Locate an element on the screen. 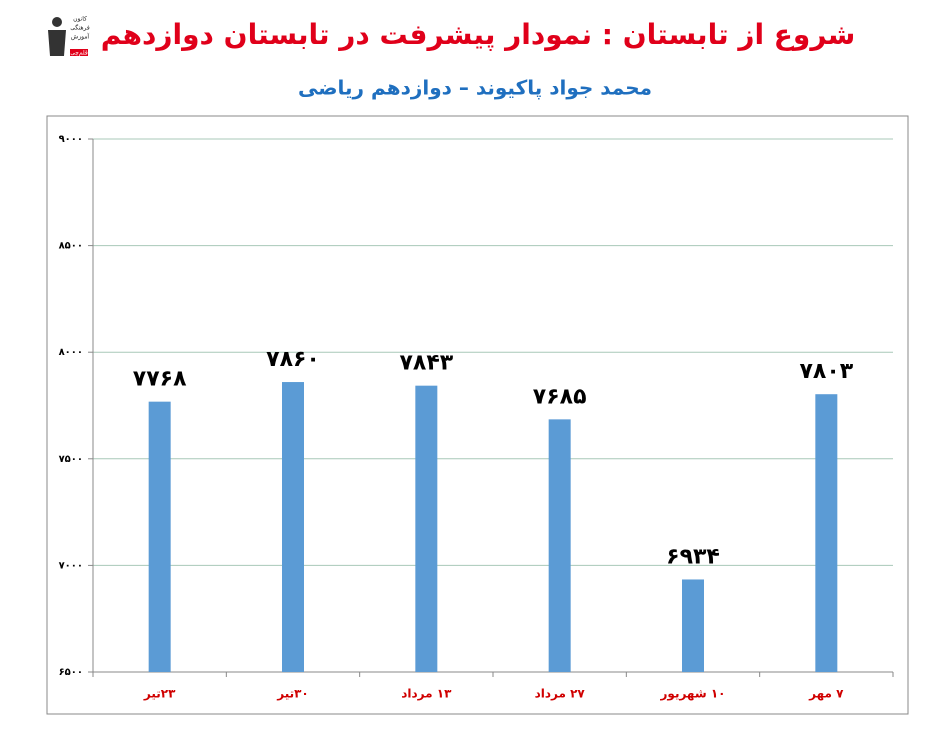 This screenshot has height=754, width=933. logo-text: قلم‌چی is located at coordinates (79, 53).